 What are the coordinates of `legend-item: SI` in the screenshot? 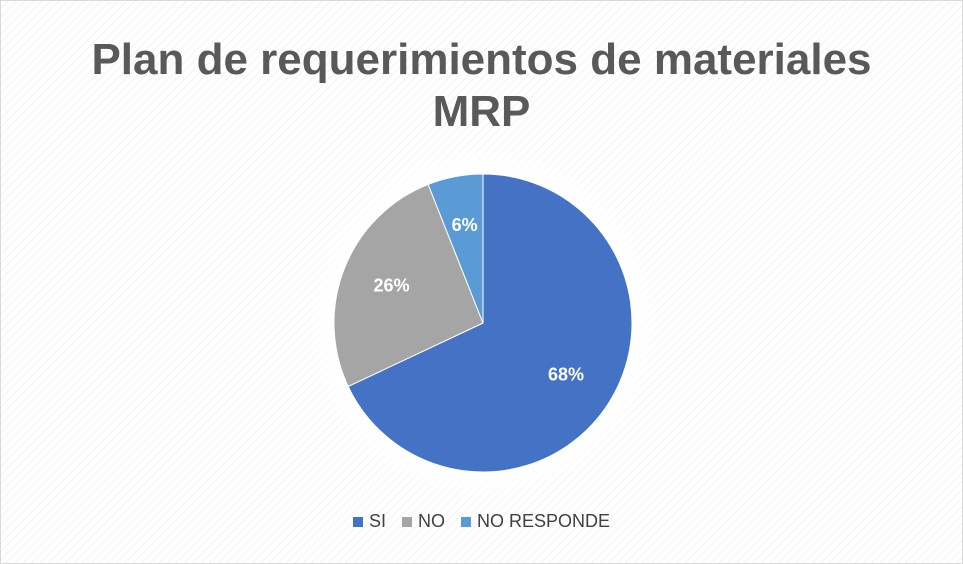 It's located at (369, 521).